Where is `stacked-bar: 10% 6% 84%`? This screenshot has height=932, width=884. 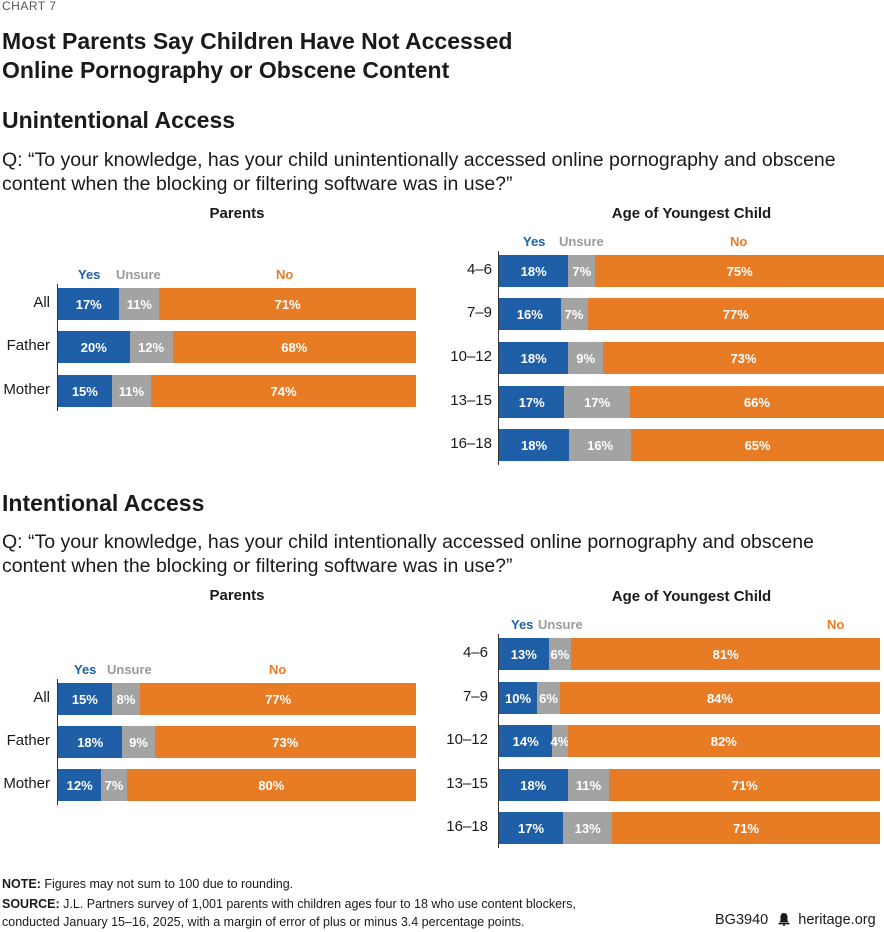 stacked-bar: 10% 6% 84% is located at coordinates (689, 698).